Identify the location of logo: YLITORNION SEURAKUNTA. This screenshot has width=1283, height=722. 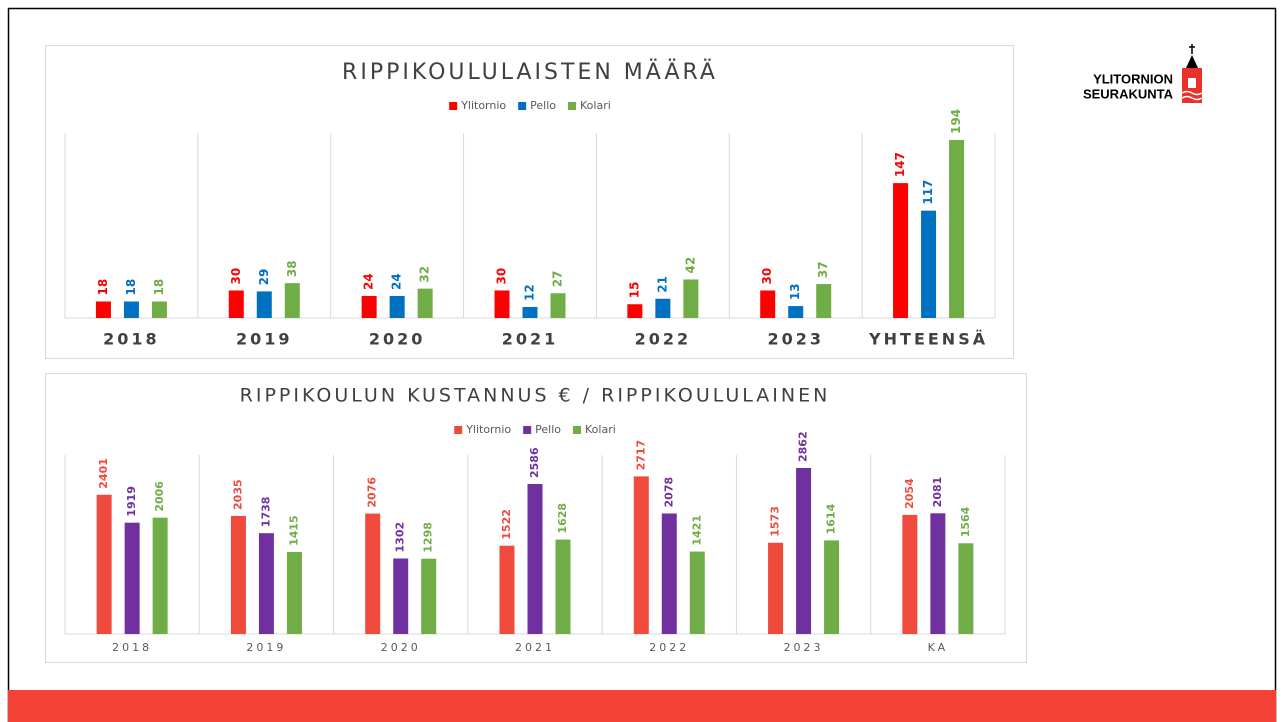
(1143, 73).